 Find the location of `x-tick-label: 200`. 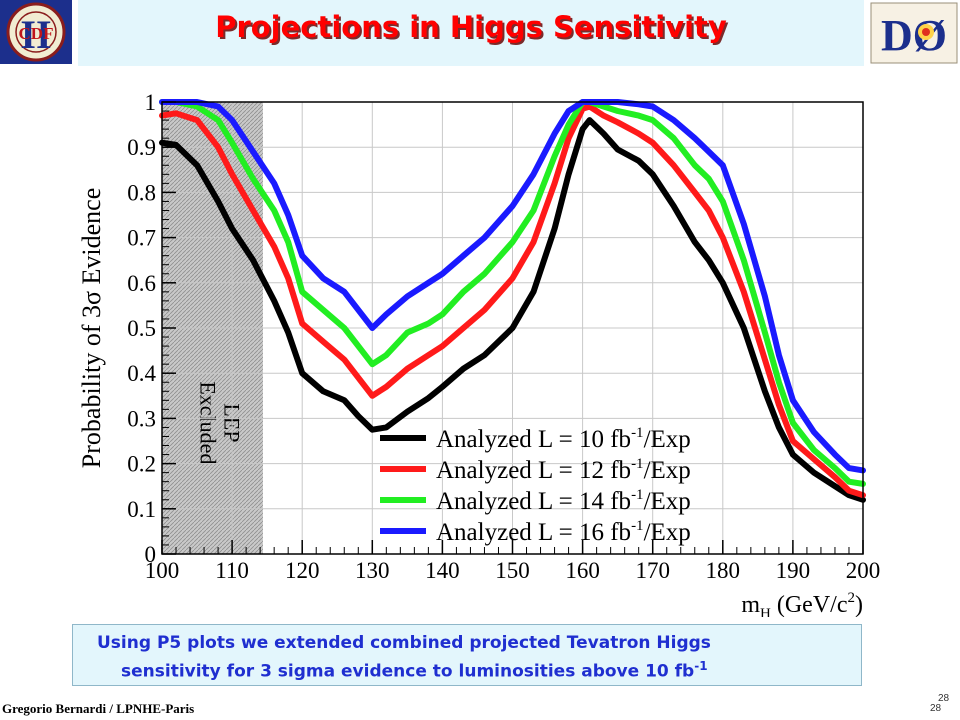

x-tick-label: 200 is located at coordinates (863, 570).